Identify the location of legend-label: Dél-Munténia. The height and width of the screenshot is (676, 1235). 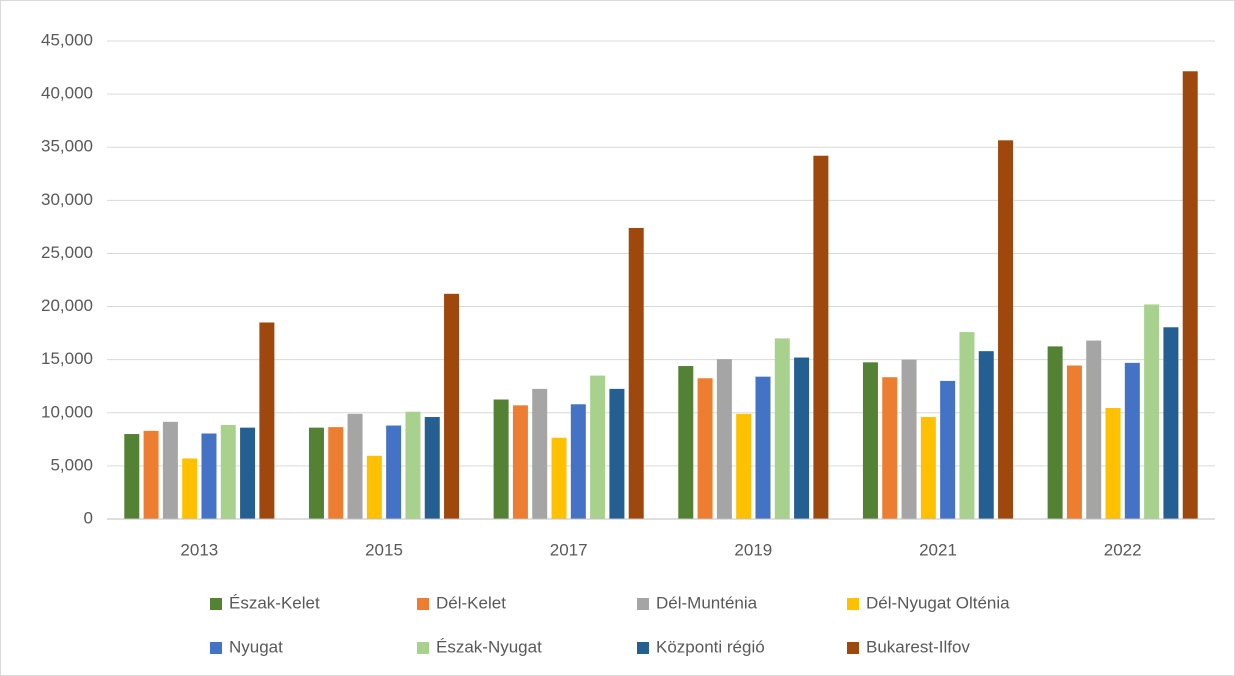
(707, 602).